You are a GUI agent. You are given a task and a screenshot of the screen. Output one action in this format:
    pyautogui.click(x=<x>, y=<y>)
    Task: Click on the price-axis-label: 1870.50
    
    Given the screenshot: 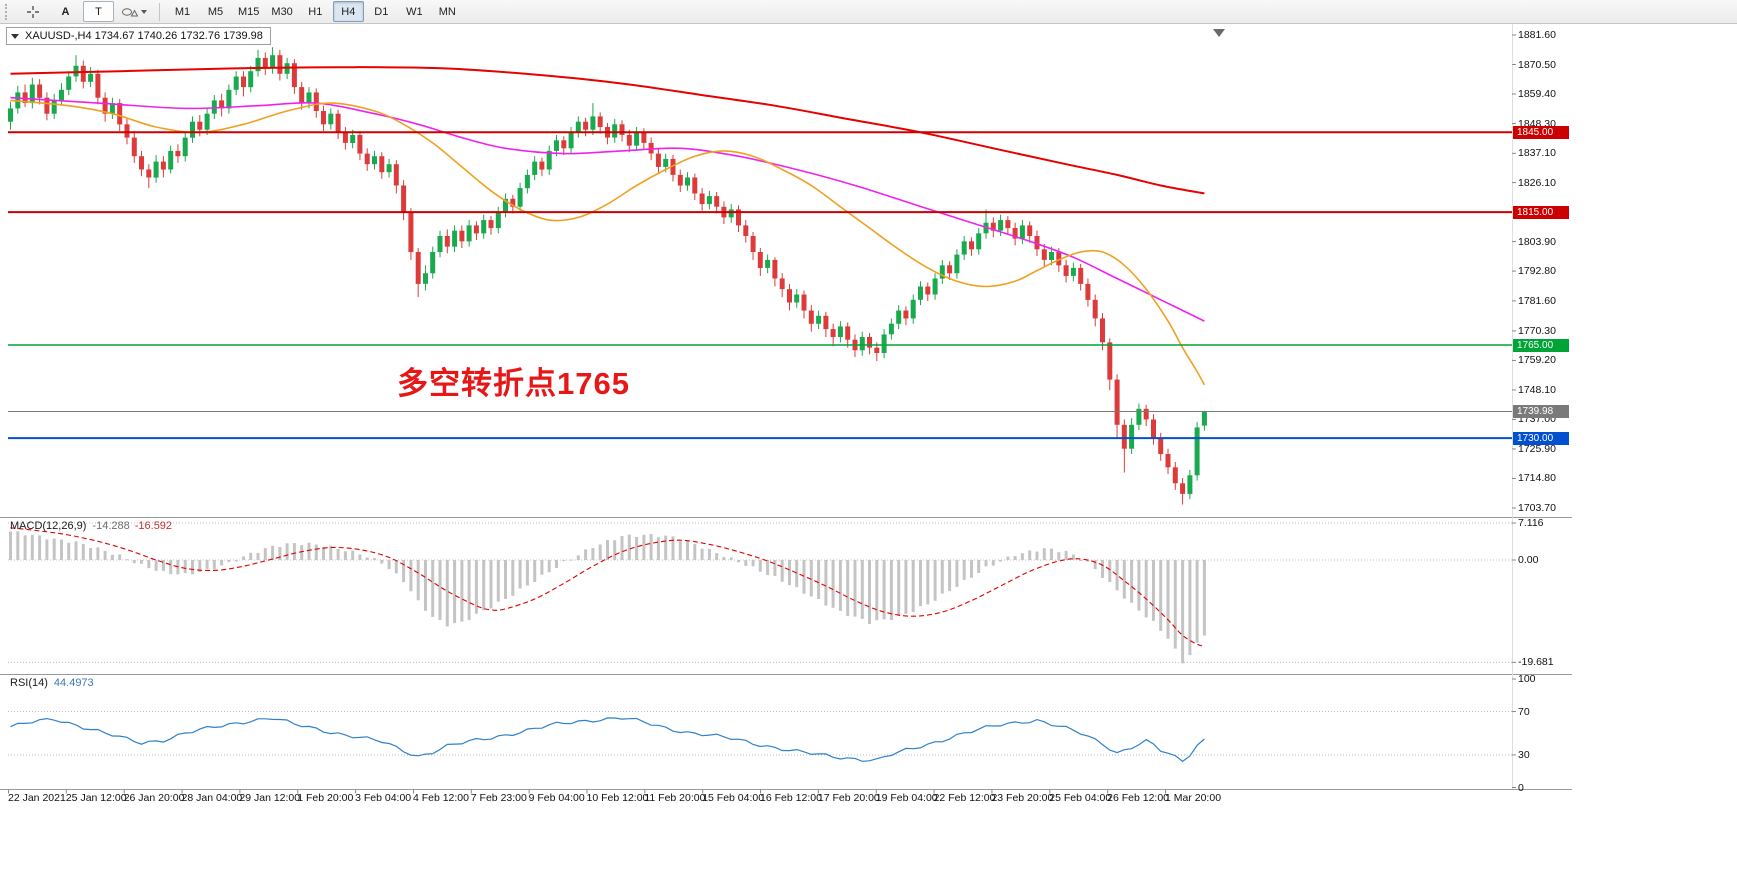 What is the action you would take?
    pyautogui.click(x=1537, y=64)
    